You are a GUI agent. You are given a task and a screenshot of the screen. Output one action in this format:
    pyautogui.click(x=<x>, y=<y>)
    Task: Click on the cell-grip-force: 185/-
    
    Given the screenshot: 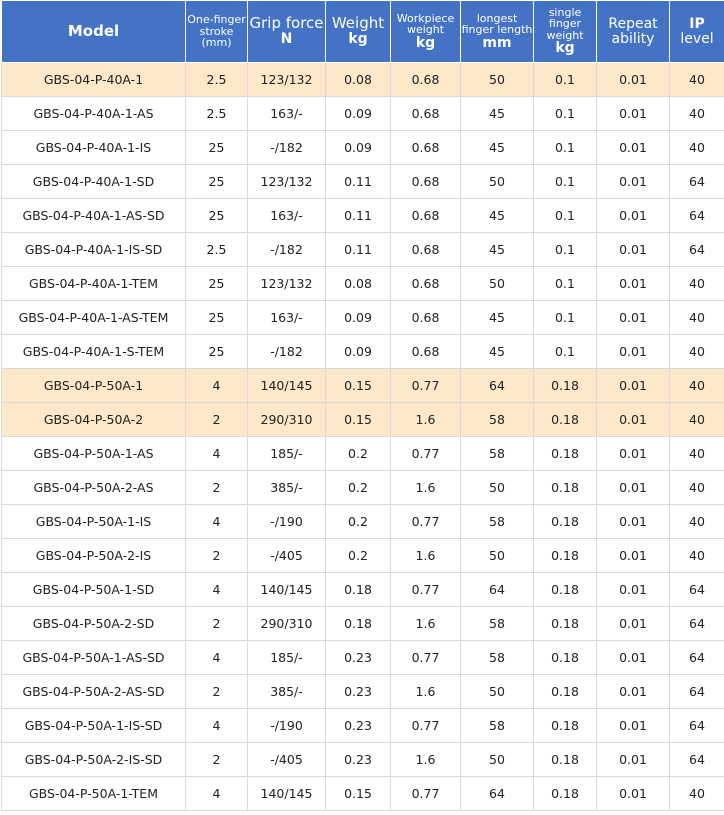 What is the action you would take?
    pyautogui.click(x=286, y=453)
    